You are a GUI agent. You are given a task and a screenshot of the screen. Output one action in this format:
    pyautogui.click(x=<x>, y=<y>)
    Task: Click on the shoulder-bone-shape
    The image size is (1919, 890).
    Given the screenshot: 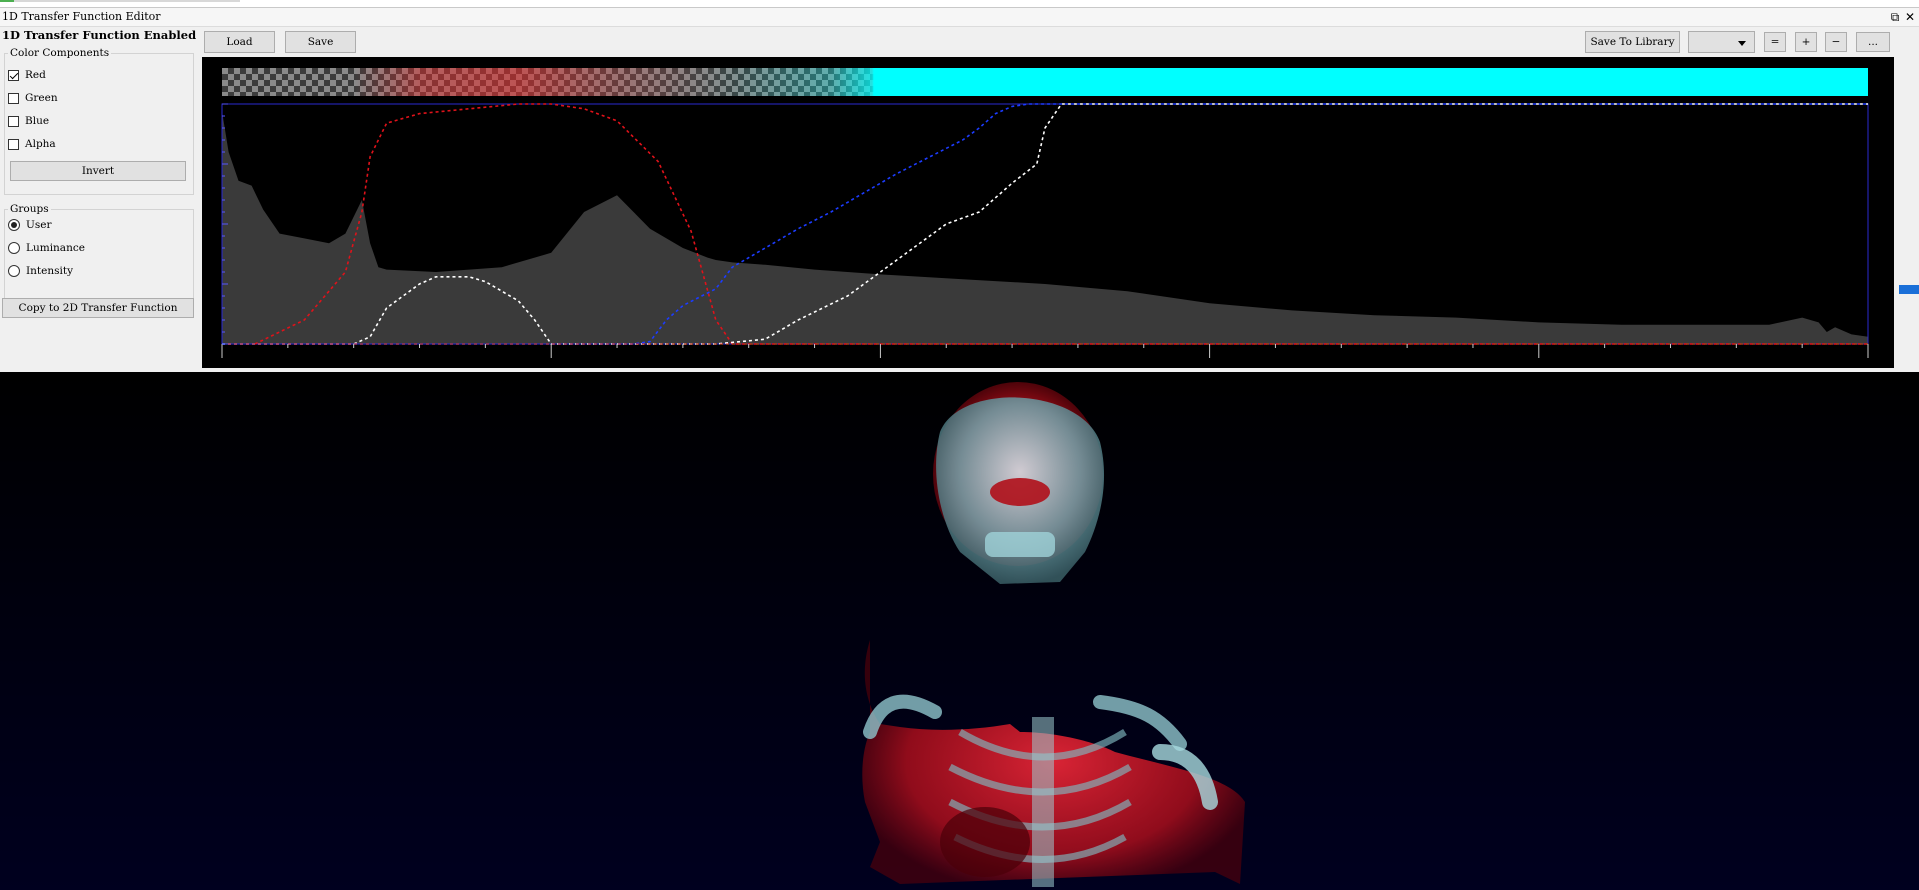 What is the action you would take?
    pyautogui.click(x=1185, y=777)
    